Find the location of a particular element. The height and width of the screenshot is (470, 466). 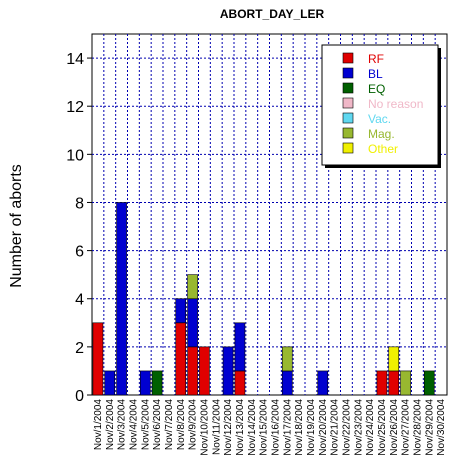

x-tick-label: Nov/2/2004 is located at coordinates (110, 425).